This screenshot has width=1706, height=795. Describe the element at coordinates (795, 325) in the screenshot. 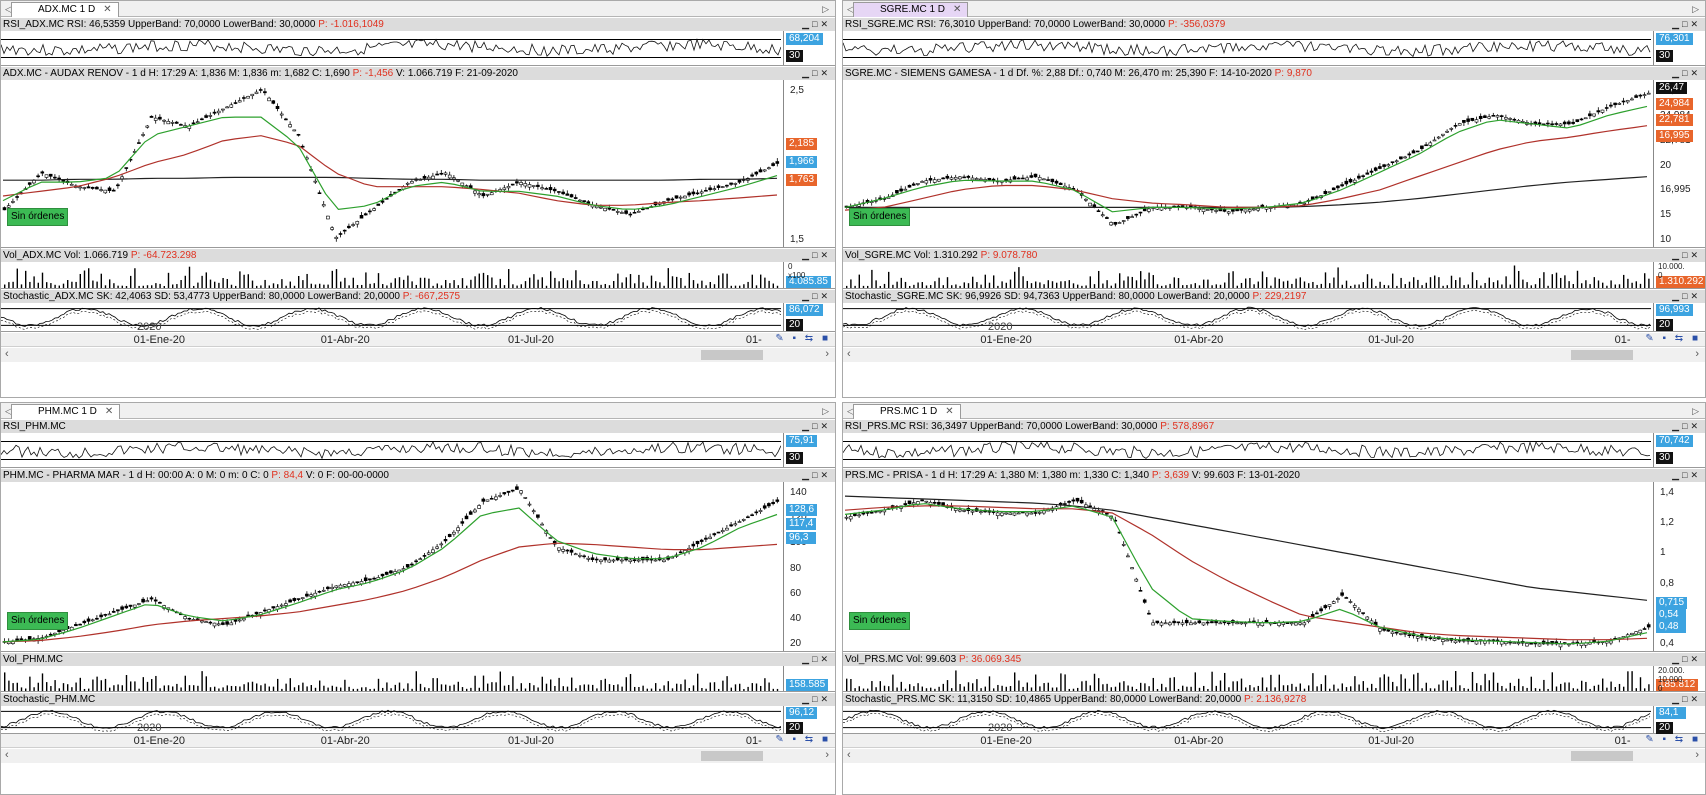

I see `stoch-lower-badge: 20` at that location.